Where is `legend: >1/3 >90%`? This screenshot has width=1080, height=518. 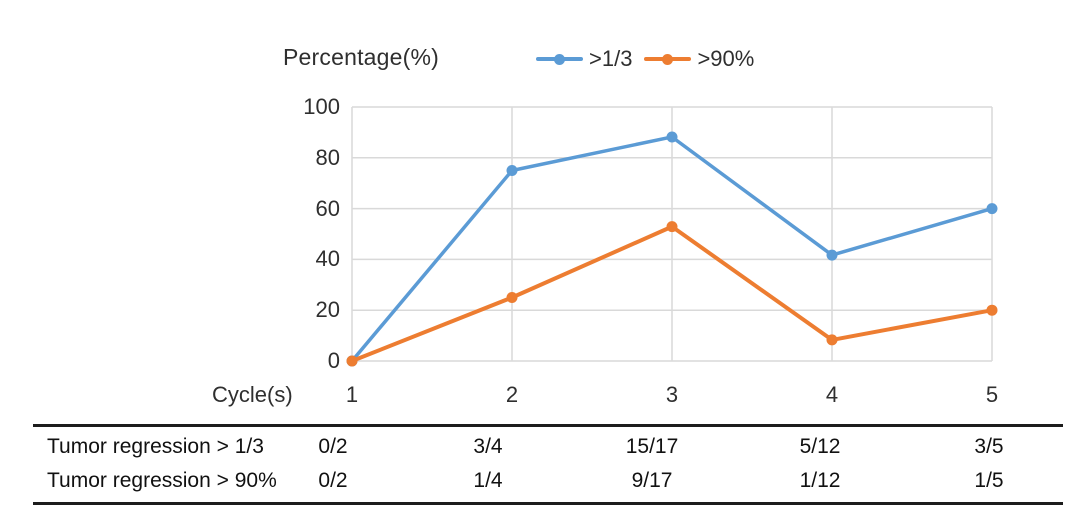 legend: >1/3 >90% is located at coordinates (645, 59).